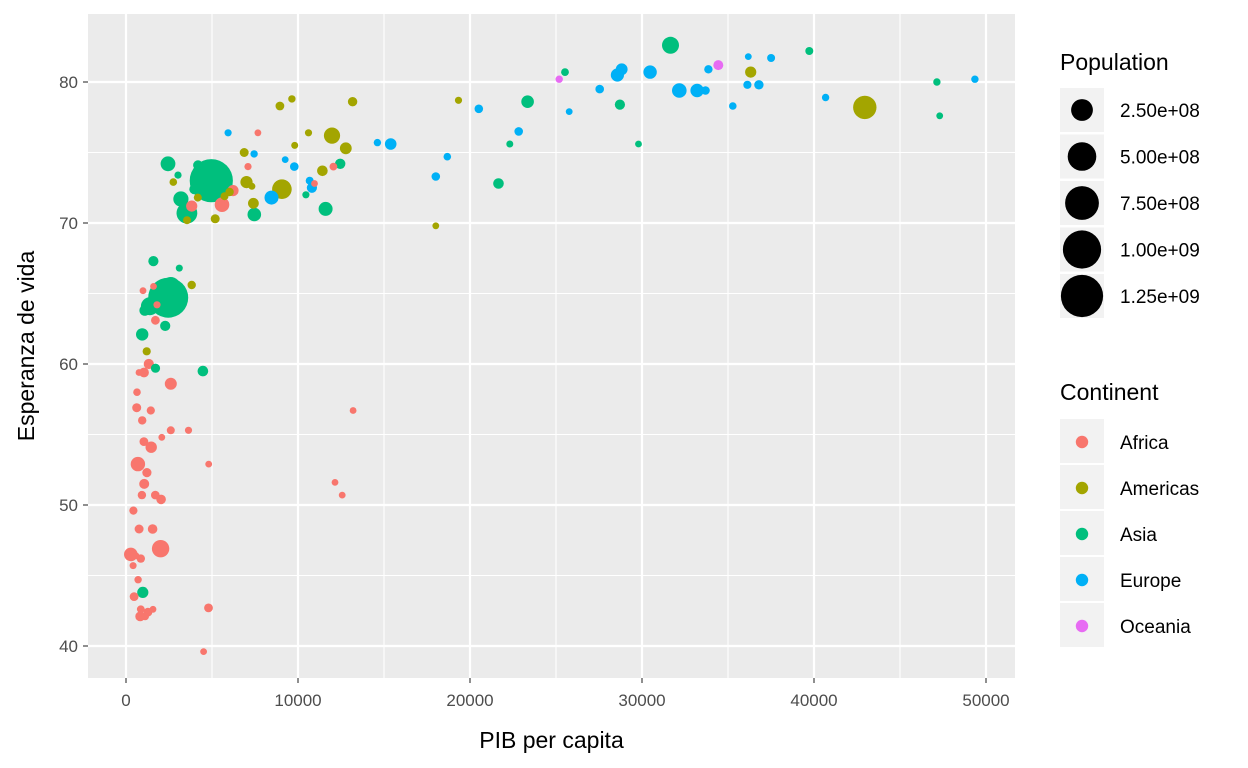  Describe the element at coordinates (1159, 489) in the screenshot. I see `continent-legend-label: Americas` at that location.